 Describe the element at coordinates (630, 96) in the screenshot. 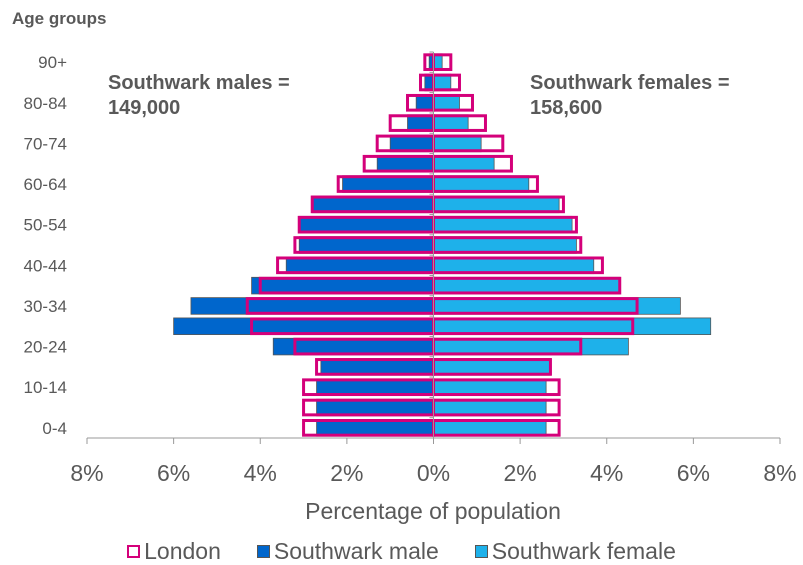

I see `female-total-annotation: Southwark females = 158,600` at that location.